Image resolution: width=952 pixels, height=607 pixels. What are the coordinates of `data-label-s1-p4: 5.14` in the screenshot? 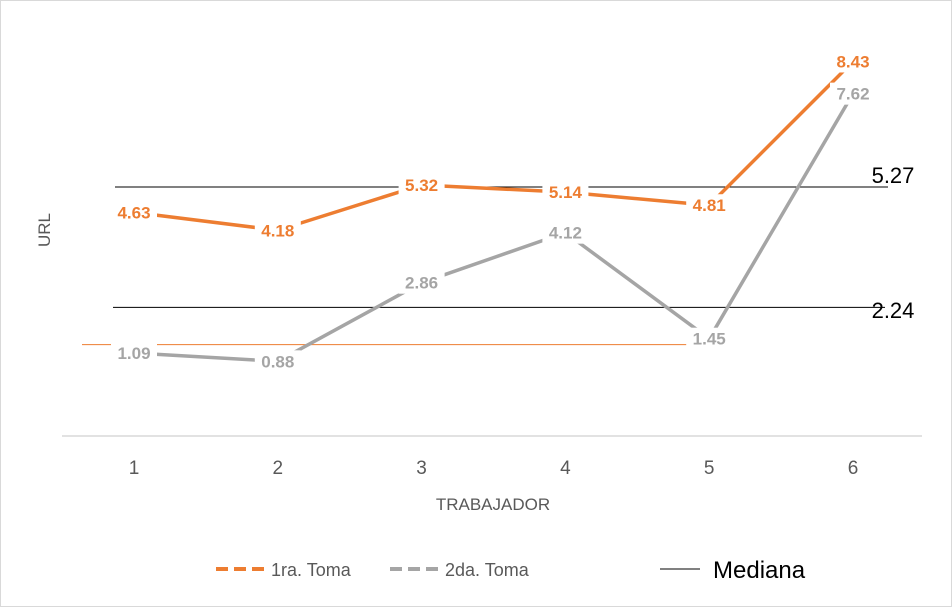 It's located at (565, 192).